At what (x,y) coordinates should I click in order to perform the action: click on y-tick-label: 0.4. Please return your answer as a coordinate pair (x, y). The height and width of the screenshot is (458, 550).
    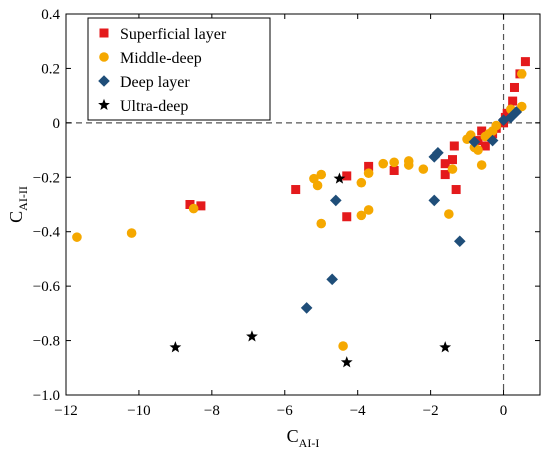
    Looking at the image, I should click on (50, 15).